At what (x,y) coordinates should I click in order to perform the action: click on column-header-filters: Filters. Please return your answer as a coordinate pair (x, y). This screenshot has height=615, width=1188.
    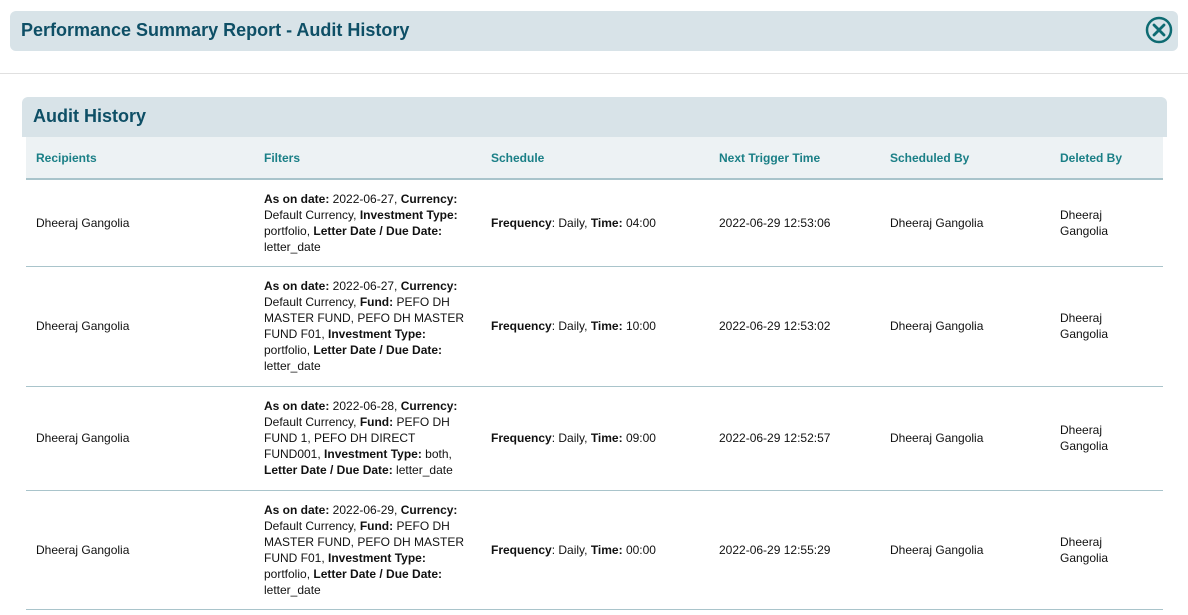
    Looking at the image, I should click on (367, 158).